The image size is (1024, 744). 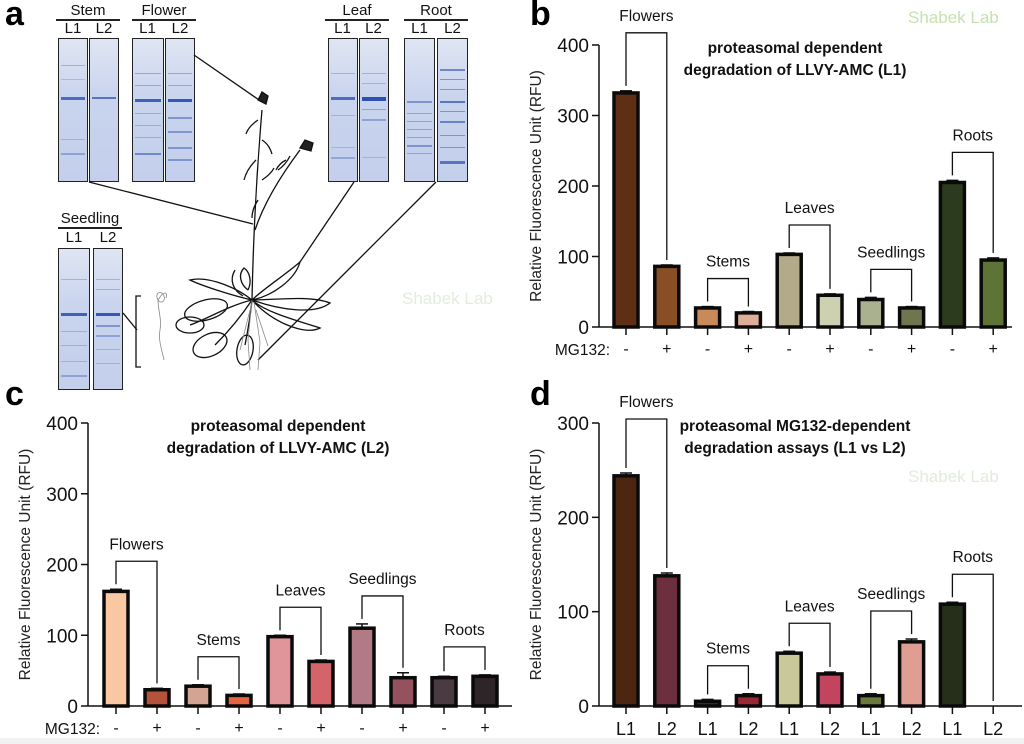 I want to click on connector-stem, so click(x=171, y=203).